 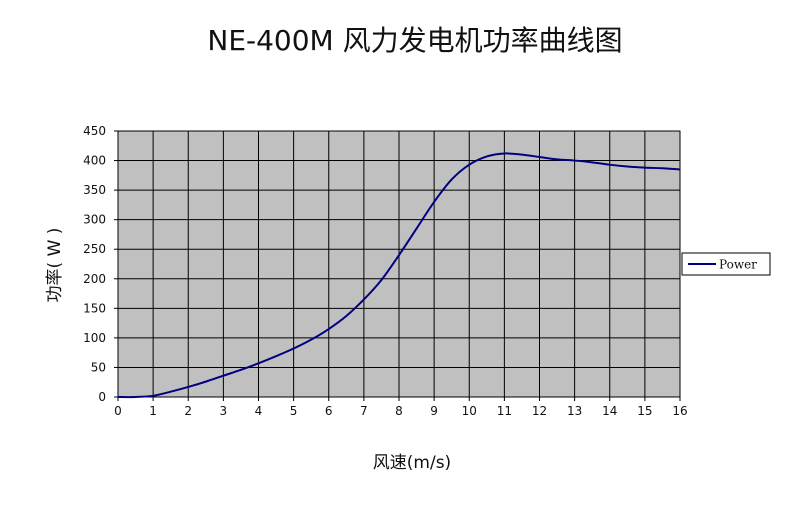 I want to click on x-tick-label: 11, so click(x=504, y=411).